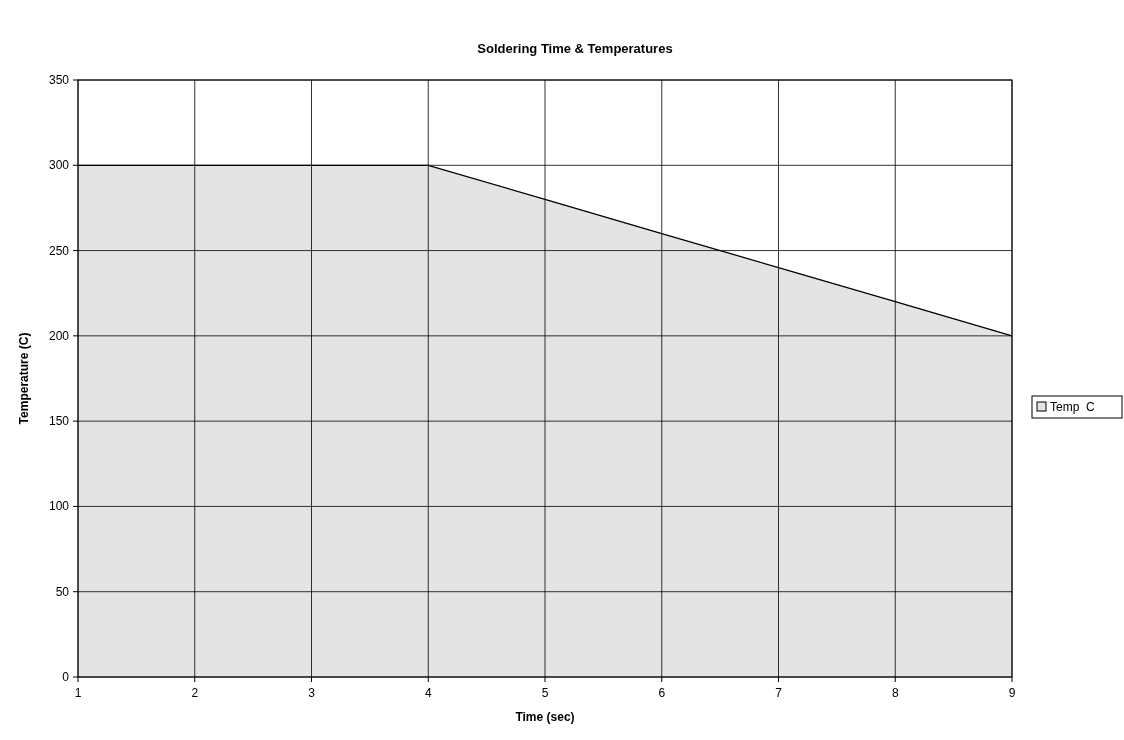  I want to click on x-tick-label: 9, so click(1012, 693).